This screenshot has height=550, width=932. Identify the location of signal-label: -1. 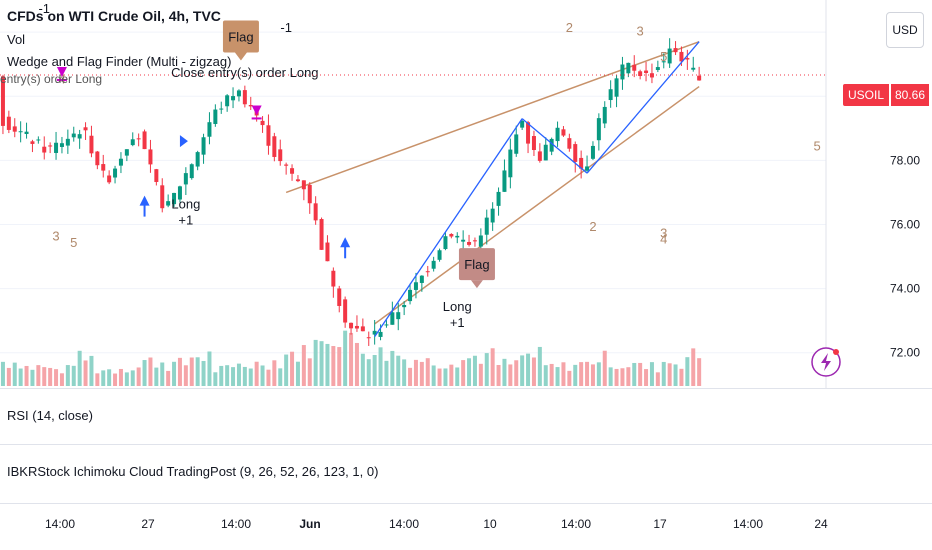
(44, 8).